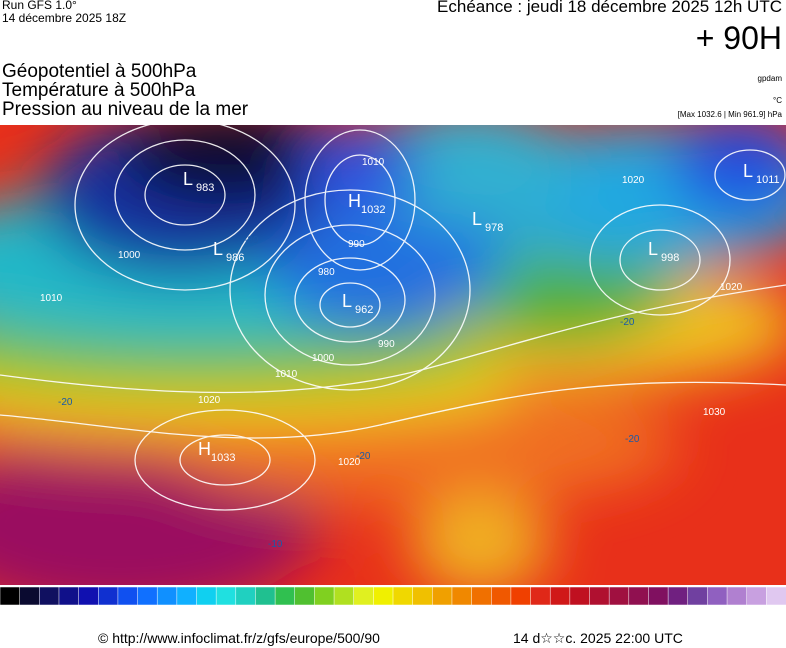 This screenshot has height=648, width=786. I want to click on lead-time: + 90H, so click(738, 38).